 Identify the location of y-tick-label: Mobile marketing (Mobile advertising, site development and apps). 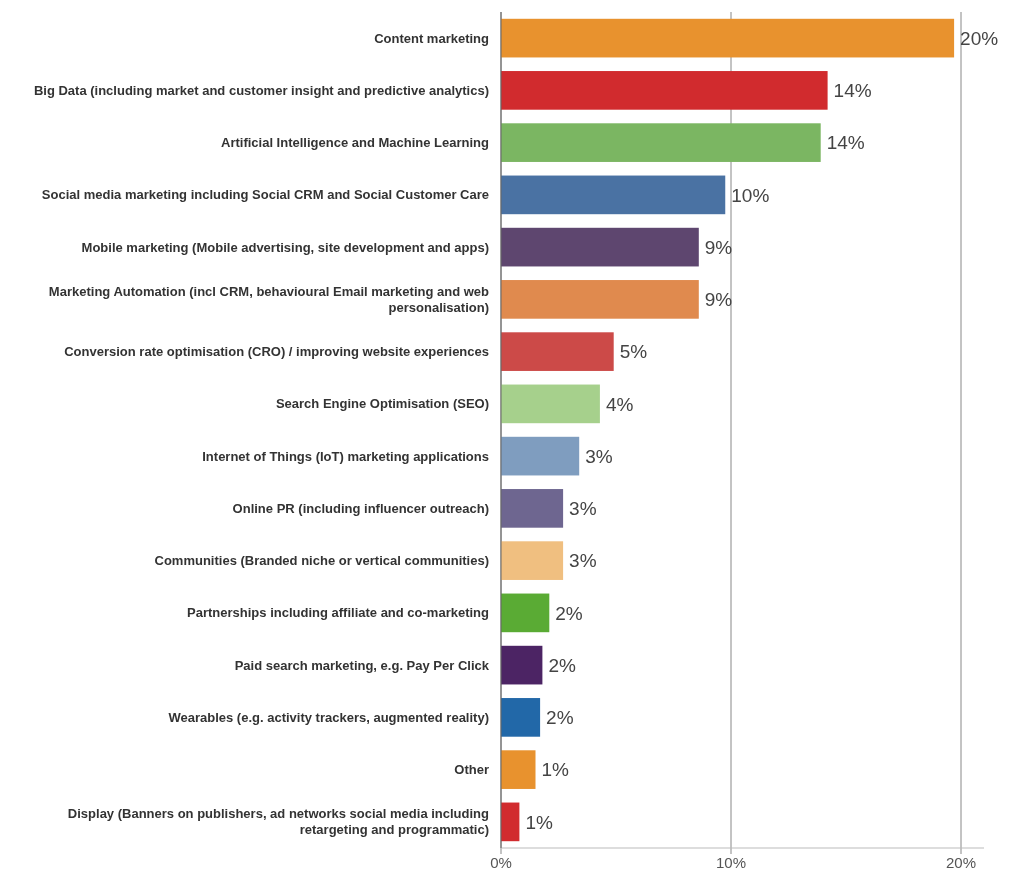
(285, 247).